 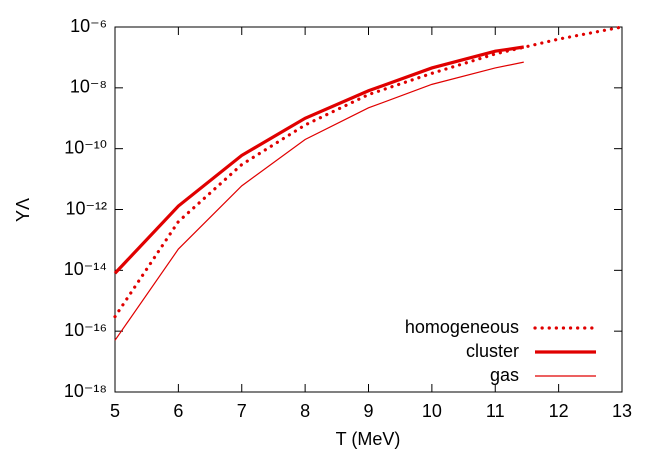 I want to click on y-tick-label: 10⁻¹⁴, so click(x=85, y=269).